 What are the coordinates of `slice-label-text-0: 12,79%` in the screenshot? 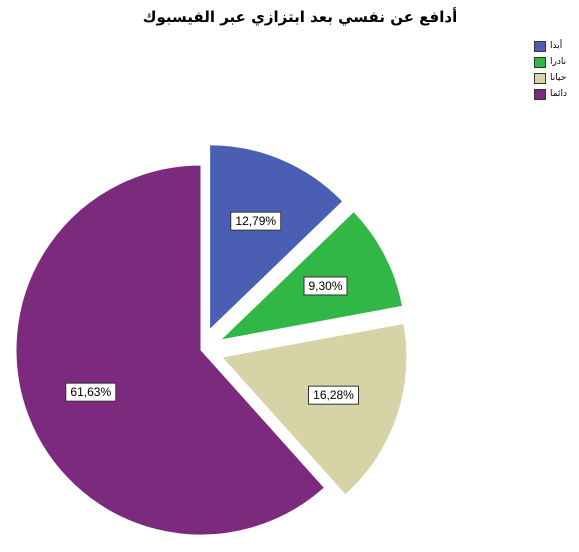 It's located at (255, 221).